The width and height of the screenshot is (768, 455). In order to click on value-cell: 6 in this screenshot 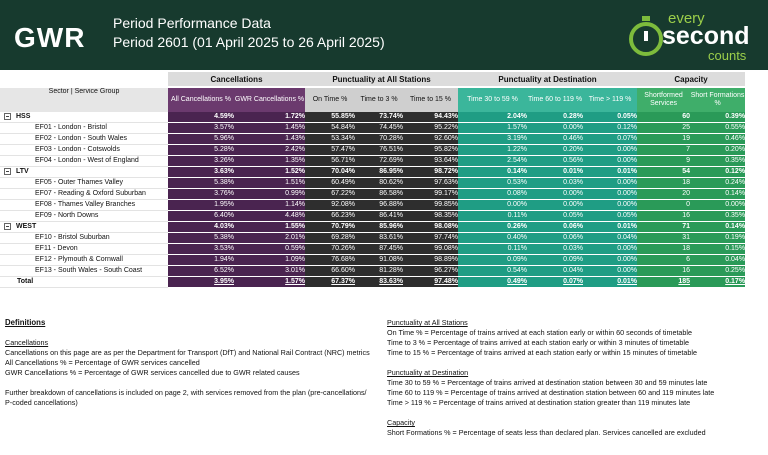, I will do `click(664, 260)`.